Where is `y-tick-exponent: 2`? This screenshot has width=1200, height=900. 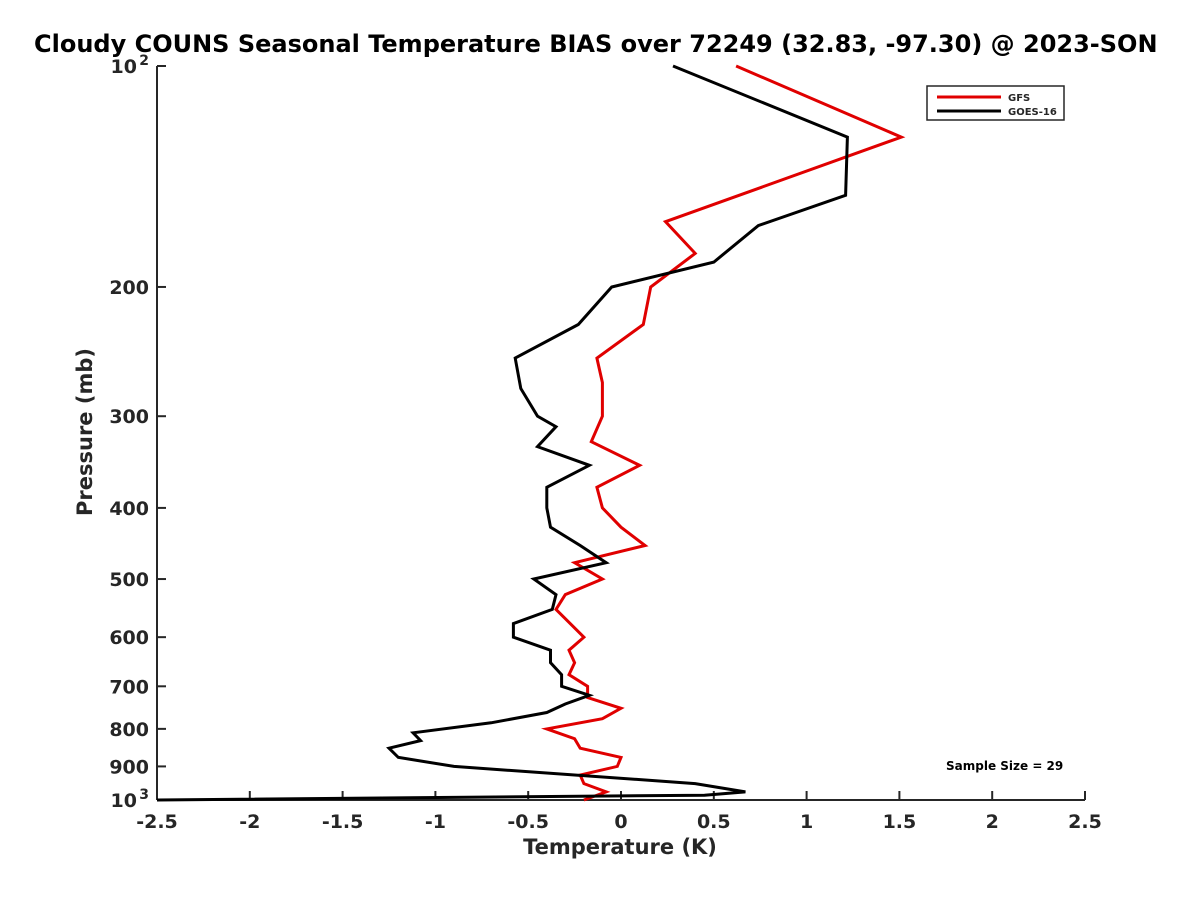
y-tick-exponent: 2 is located at coordinates (144, 61).